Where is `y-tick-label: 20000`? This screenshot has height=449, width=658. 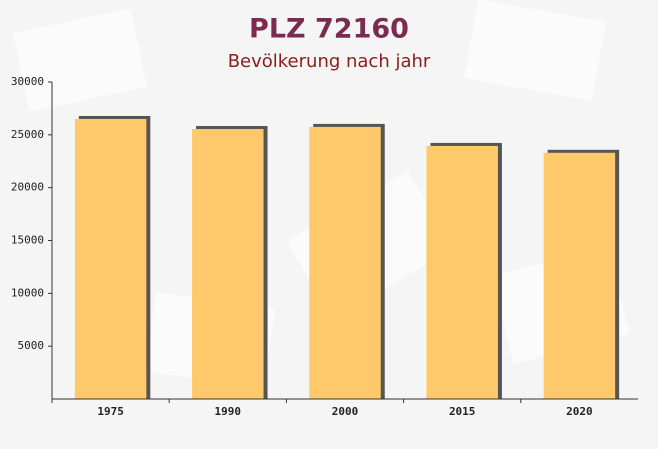
y-tick-label: 20000 is located at coordinates (27, 187).